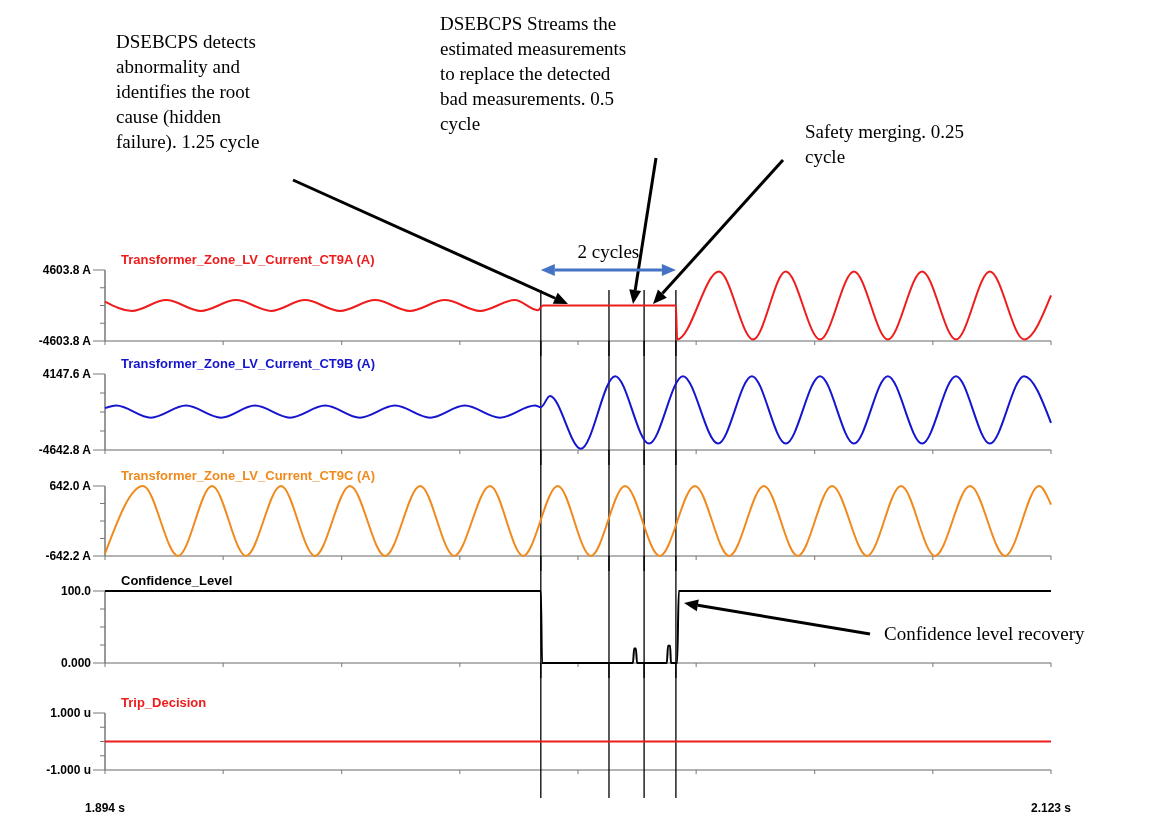  Describe the element at coordinates (248, 475) in the screenshot. I see `series-label: Transformer_Zone_LV_Current_CT9C (A)` at that location.